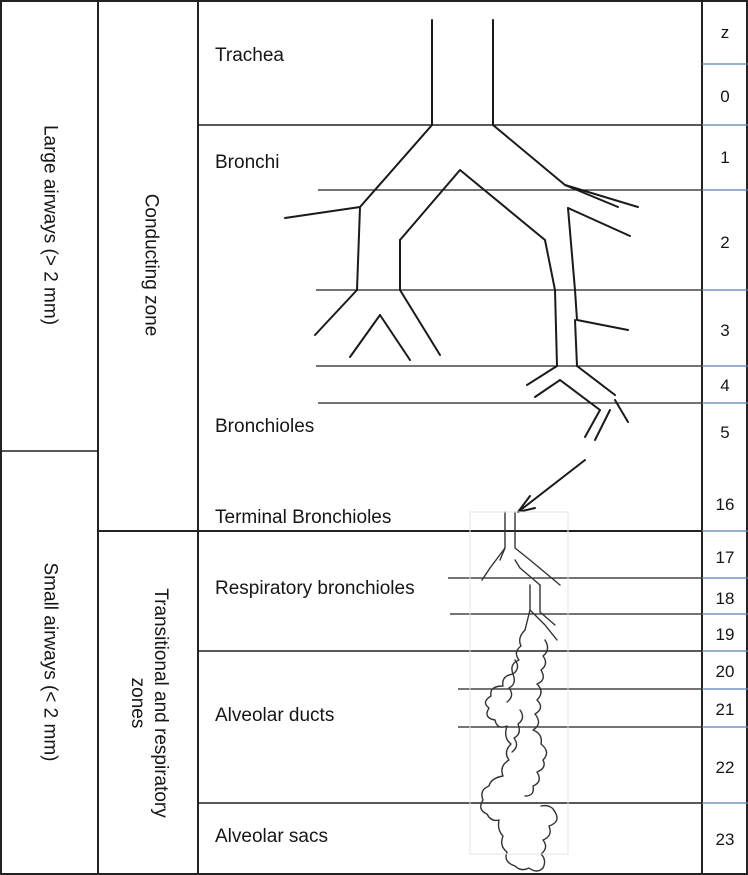 This screenshot has width=748, height=875. I want to click on alveolar-ducts-label: Alveolar ducts, so click(275, 715).